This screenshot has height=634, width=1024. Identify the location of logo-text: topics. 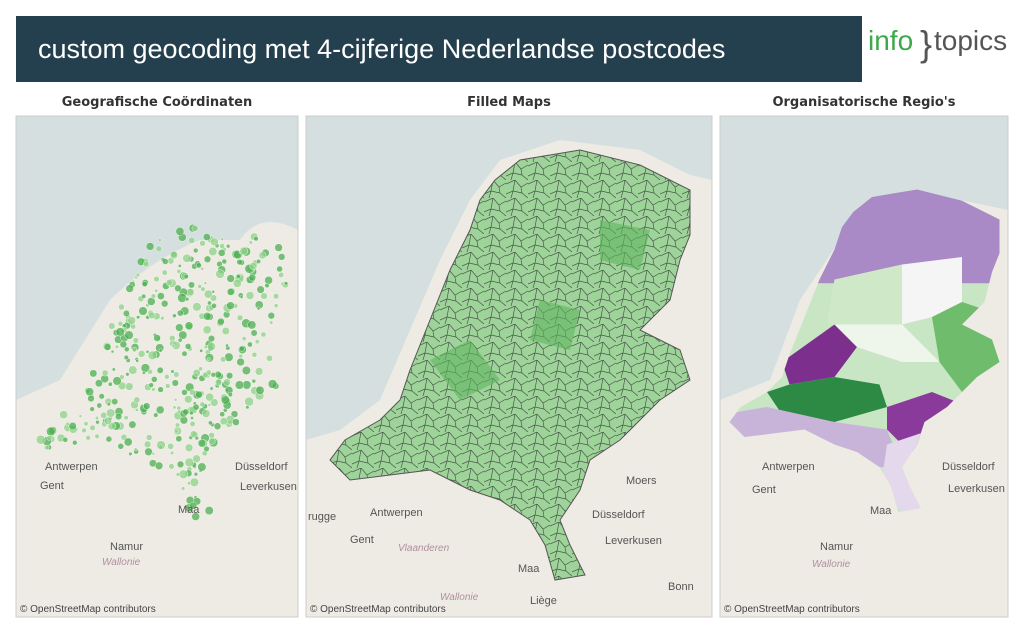
(970, 40).